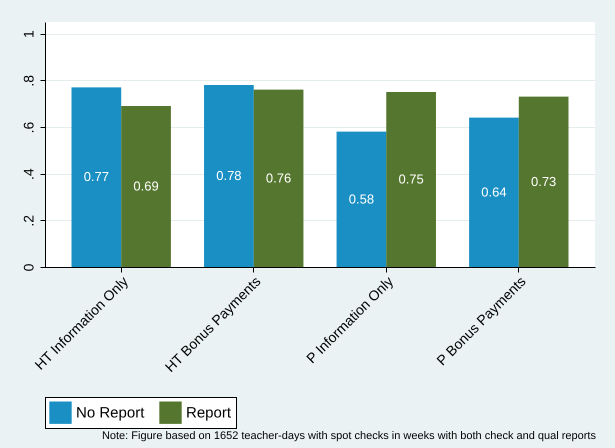 This screenshot has height=448, width=615. I want to click on data-label: 0.78, so click(229, 175).